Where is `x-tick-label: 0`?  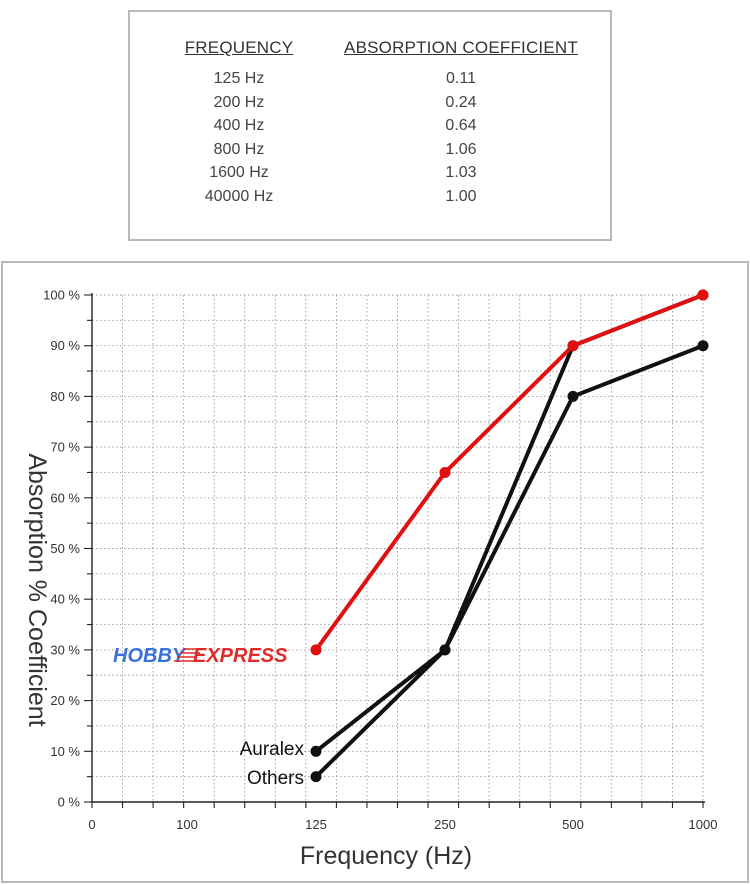 x-tick-label: 0 is located at coordinates (91, 824).